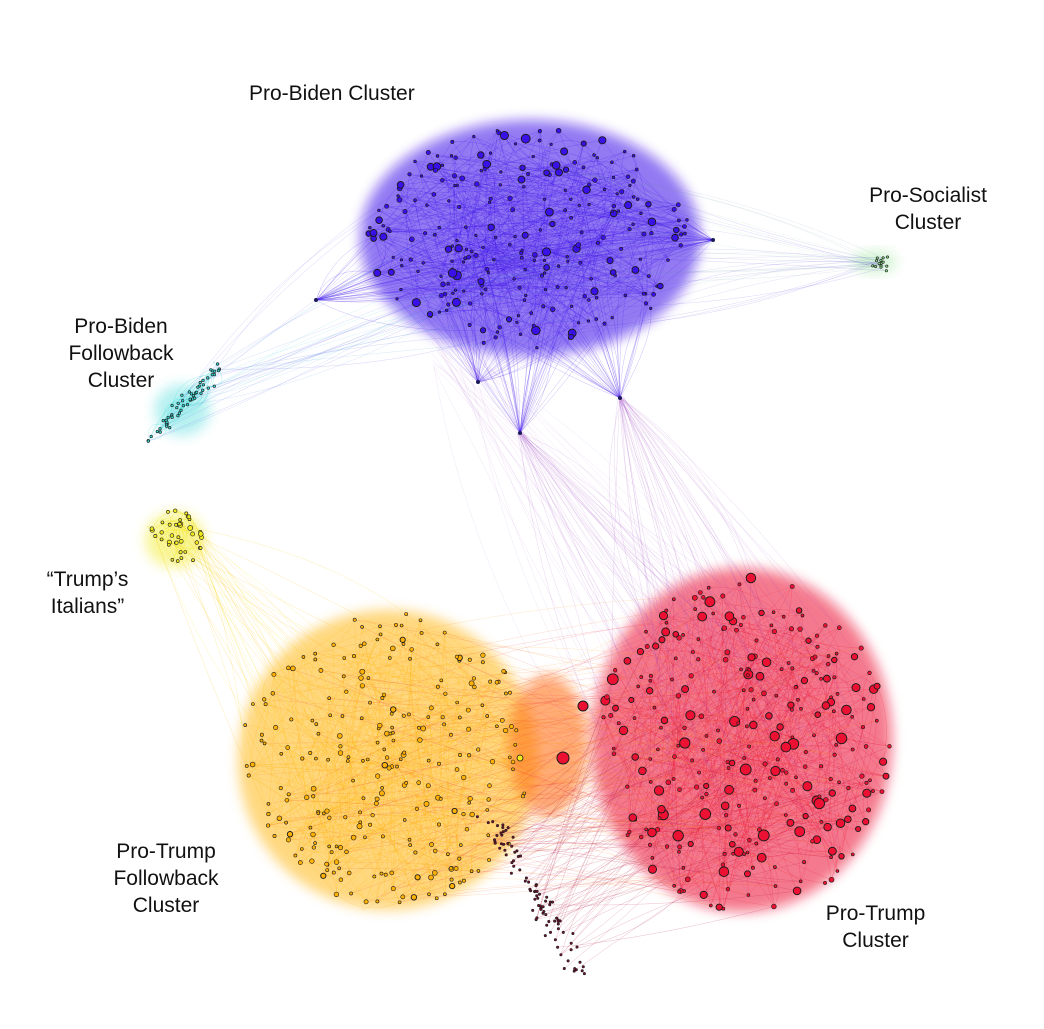 Image resolution: width=1044 pixels, height=1029 pixels. I want to click on fringe-node, so click(494, 840).